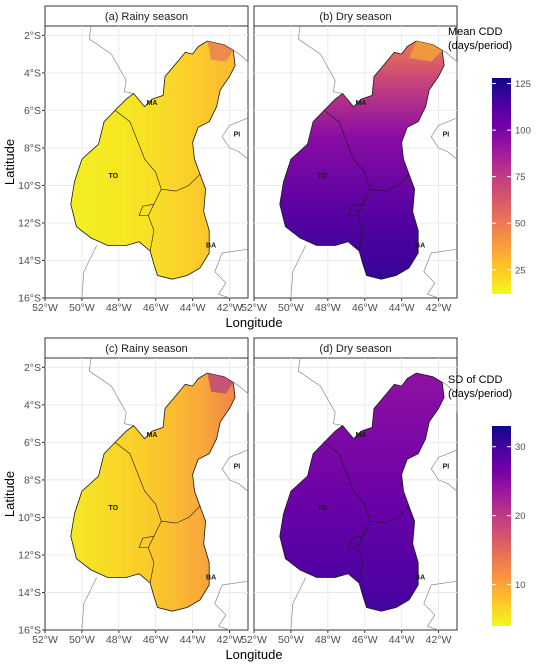 The height and width of the screenshot is (664, 550). I want to click on legend-mean-cdd: Mean CDD (days/period) 125 100 75 50 25, so click(489, 160).